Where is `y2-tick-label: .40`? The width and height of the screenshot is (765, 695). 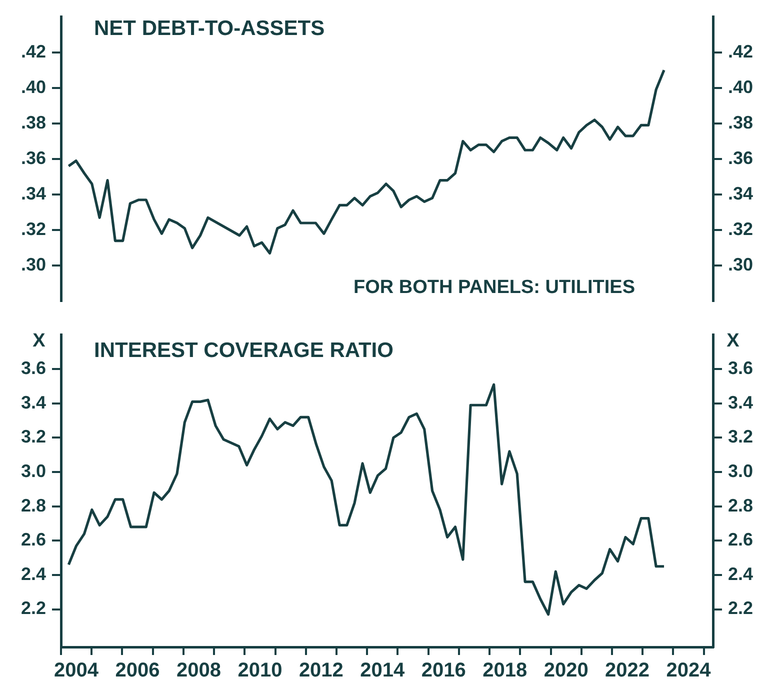 y2-tick-label: .40 is located at coordinates (741, 86).